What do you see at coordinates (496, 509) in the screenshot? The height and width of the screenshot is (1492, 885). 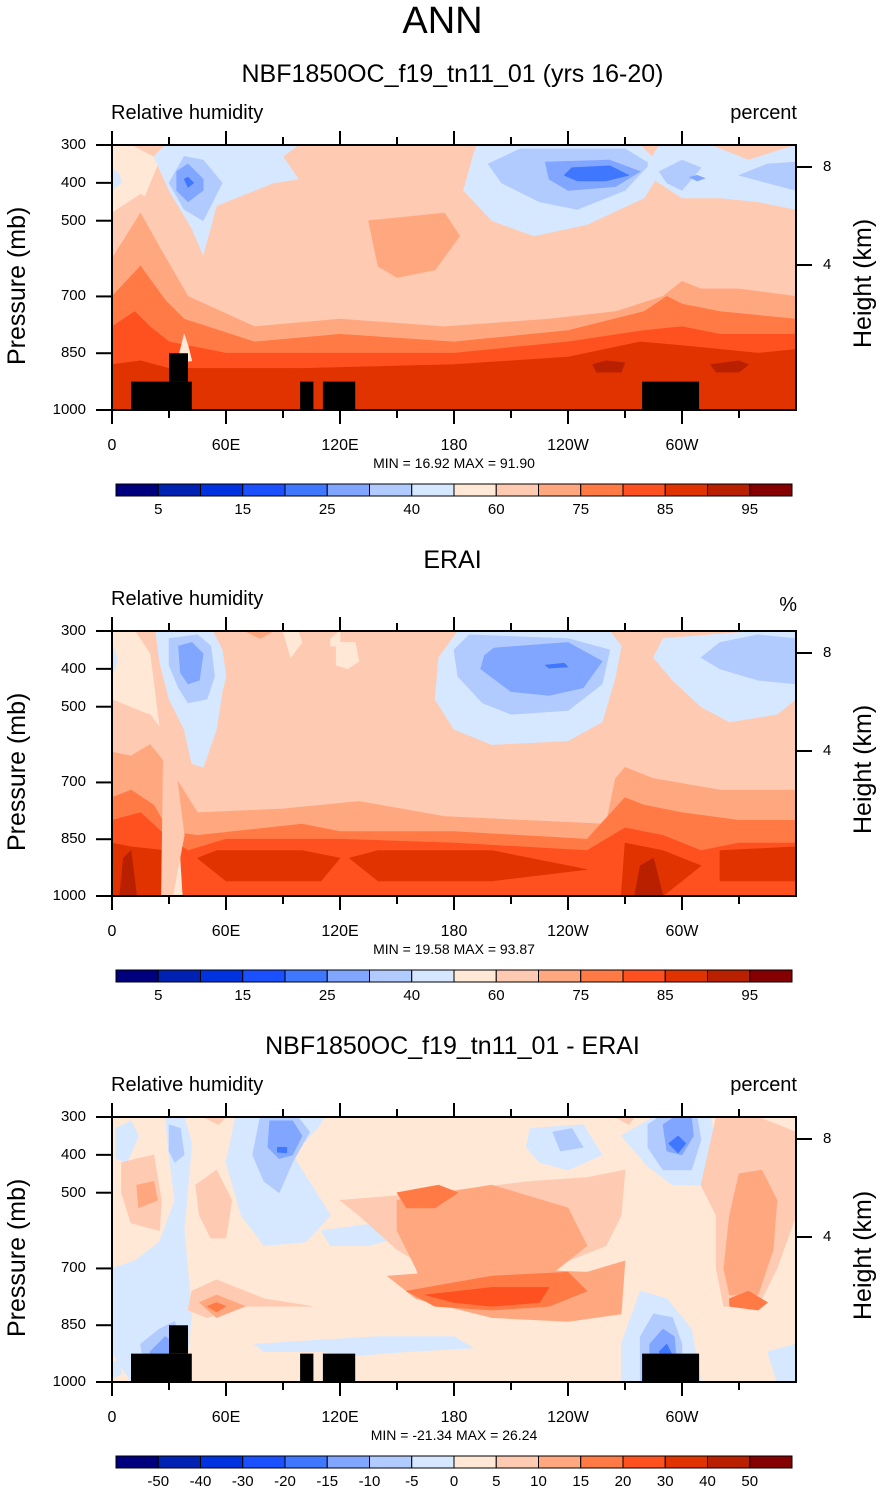 I see `colorbar-label: 60` at bounding box center [496, 509].